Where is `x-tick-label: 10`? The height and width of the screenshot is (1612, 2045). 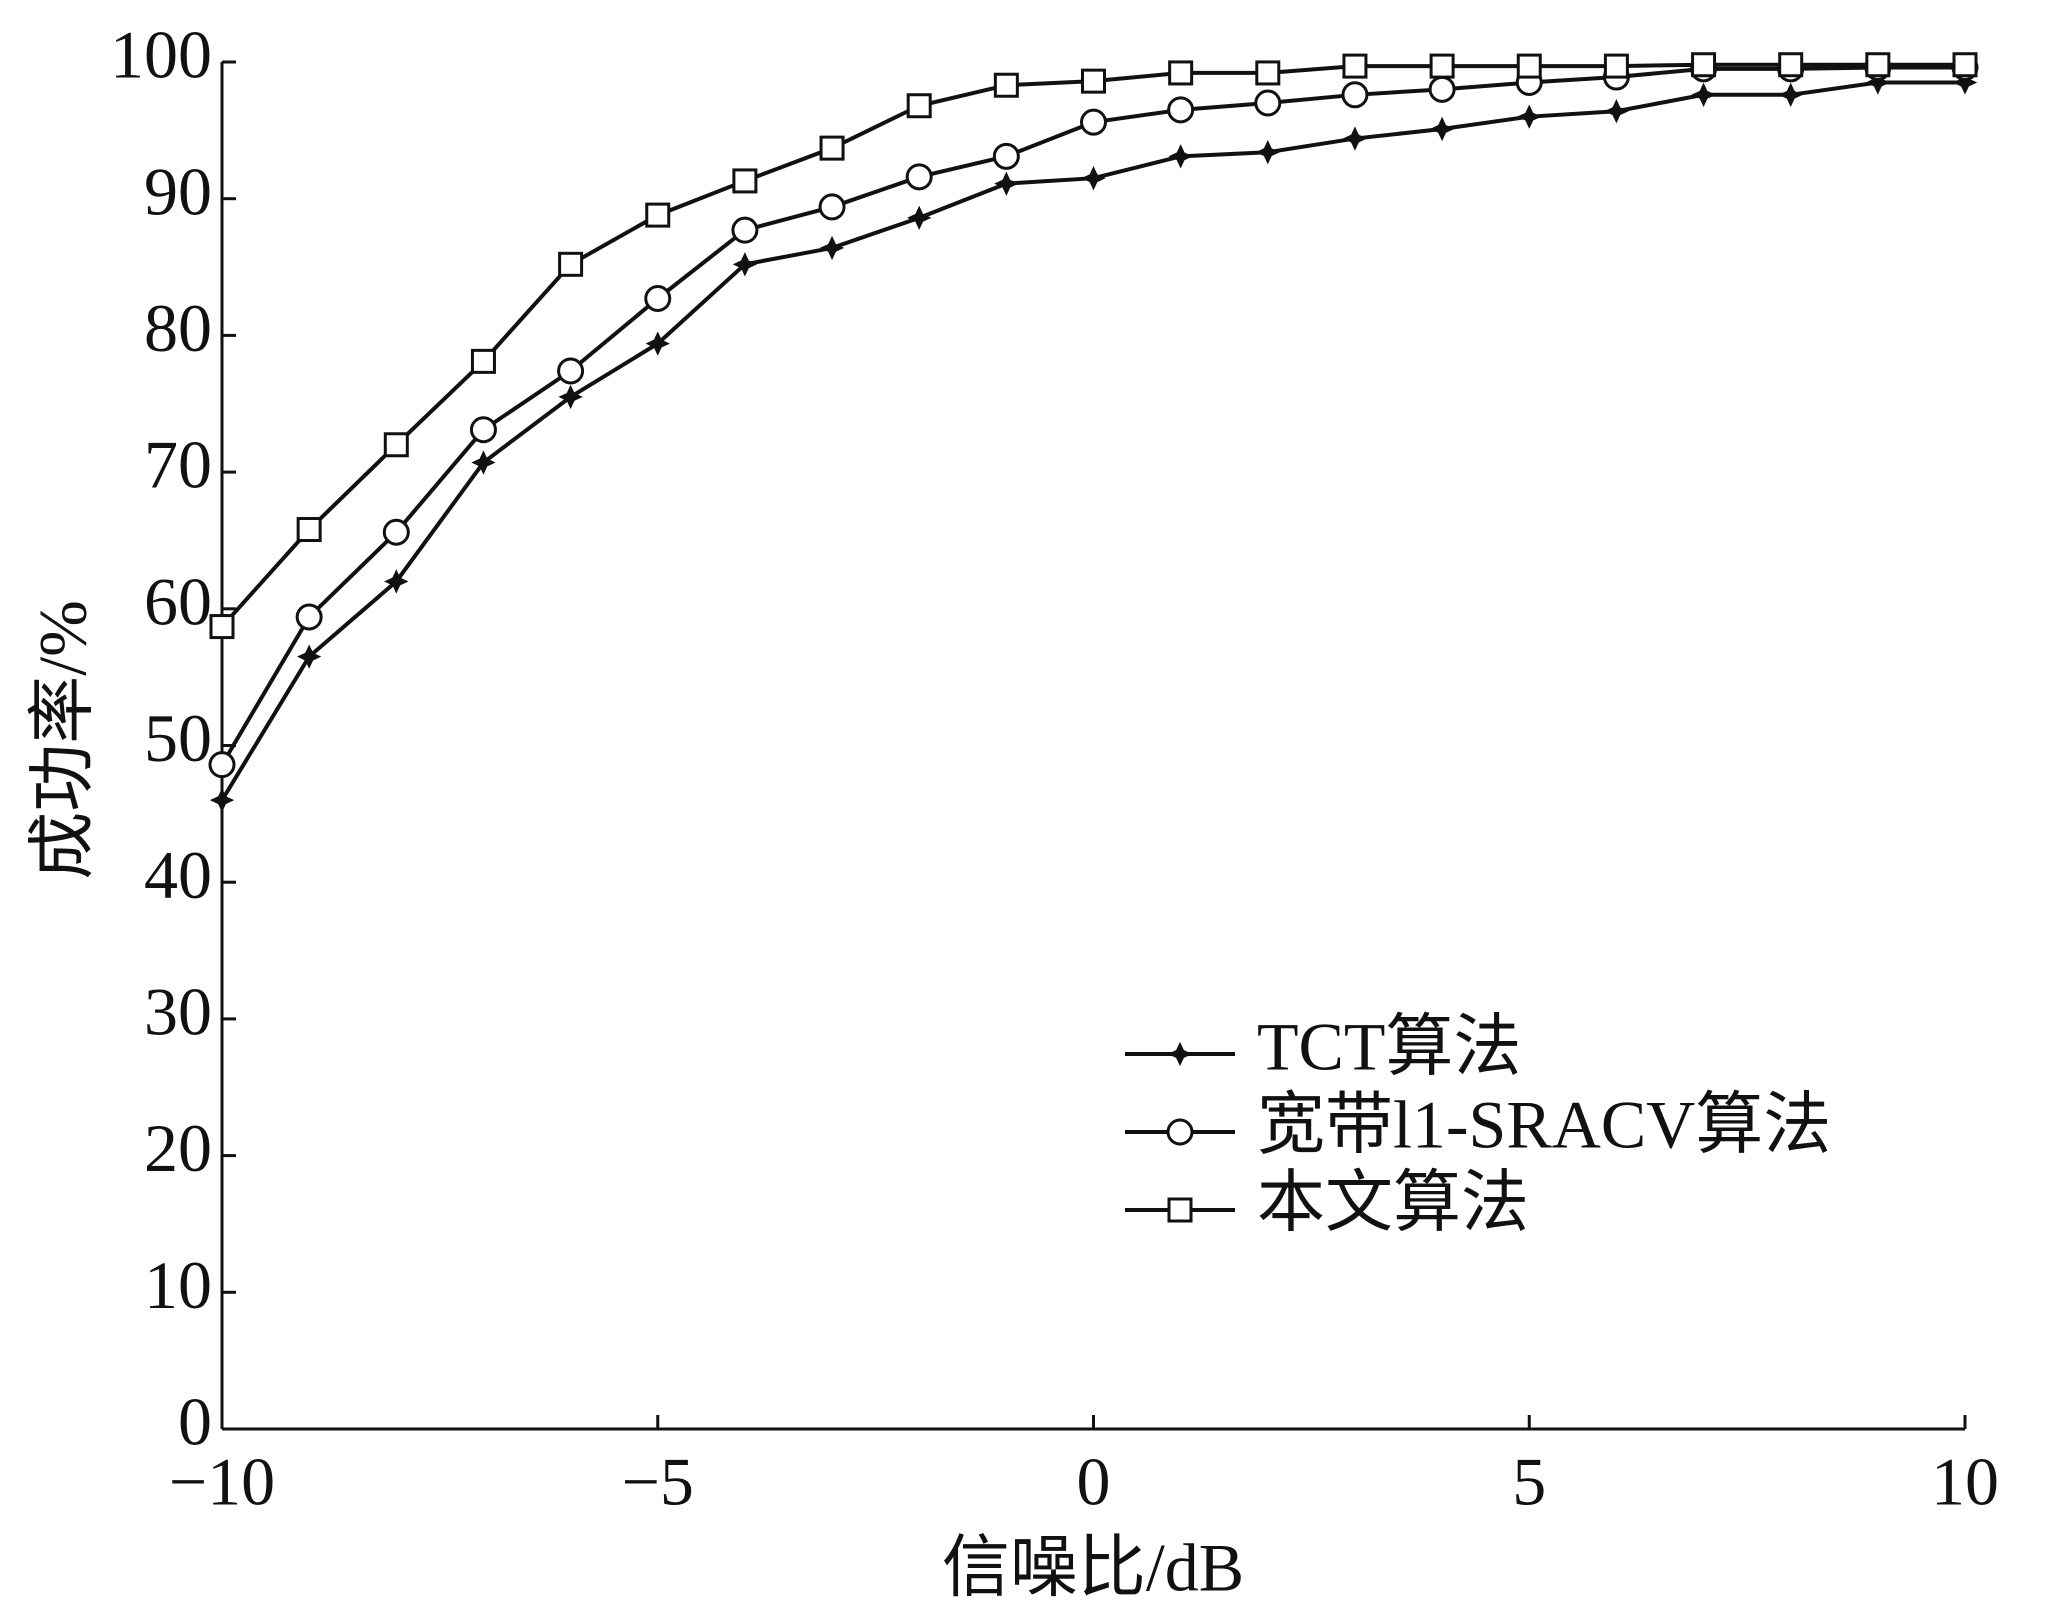 x-tick-label: 10 is located at coordinates (1965, 1482).